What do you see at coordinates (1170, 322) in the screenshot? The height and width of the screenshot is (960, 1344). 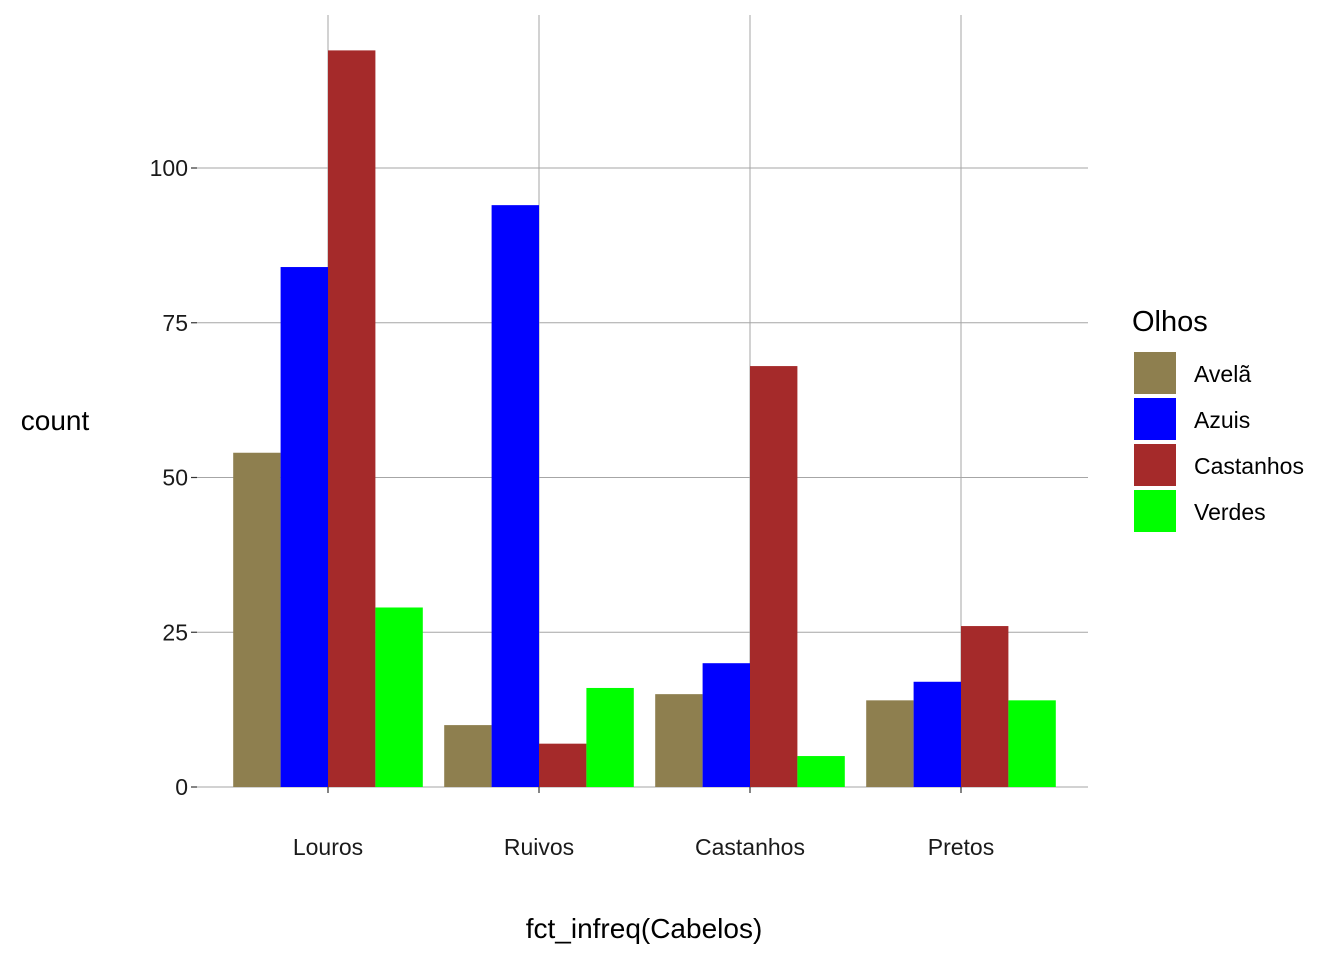 I see `legend-title: Olhos` at bounding box center [1170, 322].